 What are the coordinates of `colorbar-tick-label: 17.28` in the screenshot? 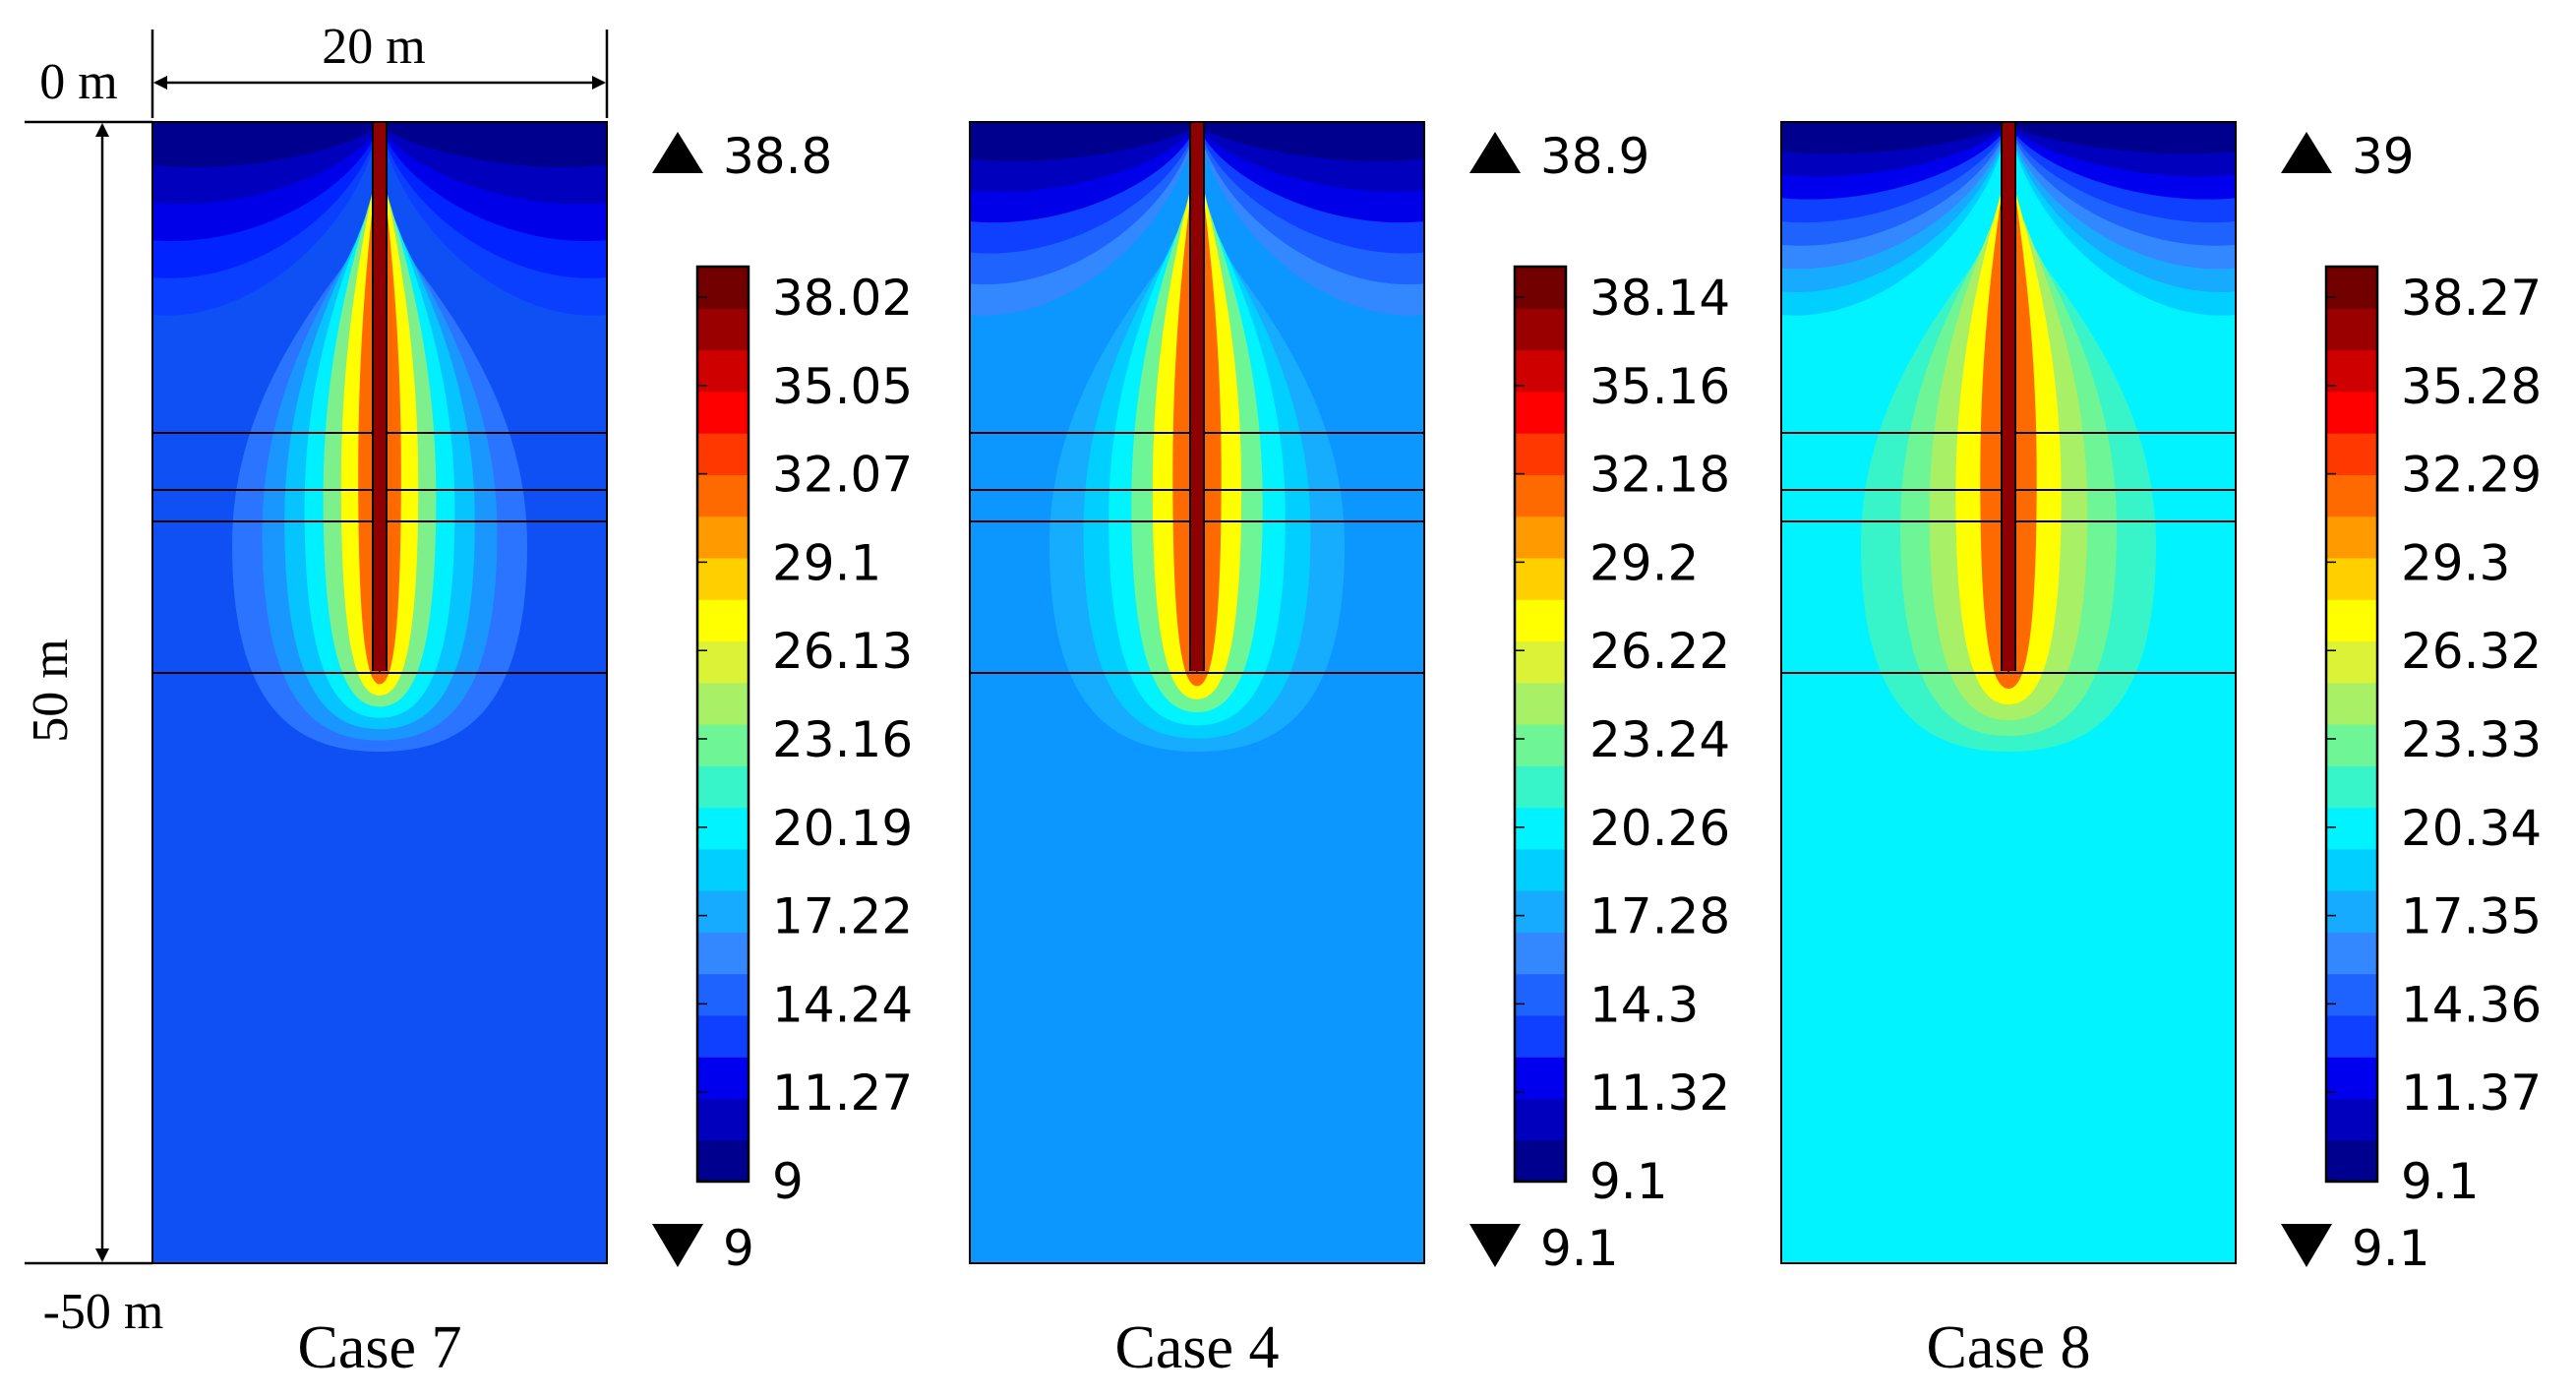 It's located at (1660, 917).